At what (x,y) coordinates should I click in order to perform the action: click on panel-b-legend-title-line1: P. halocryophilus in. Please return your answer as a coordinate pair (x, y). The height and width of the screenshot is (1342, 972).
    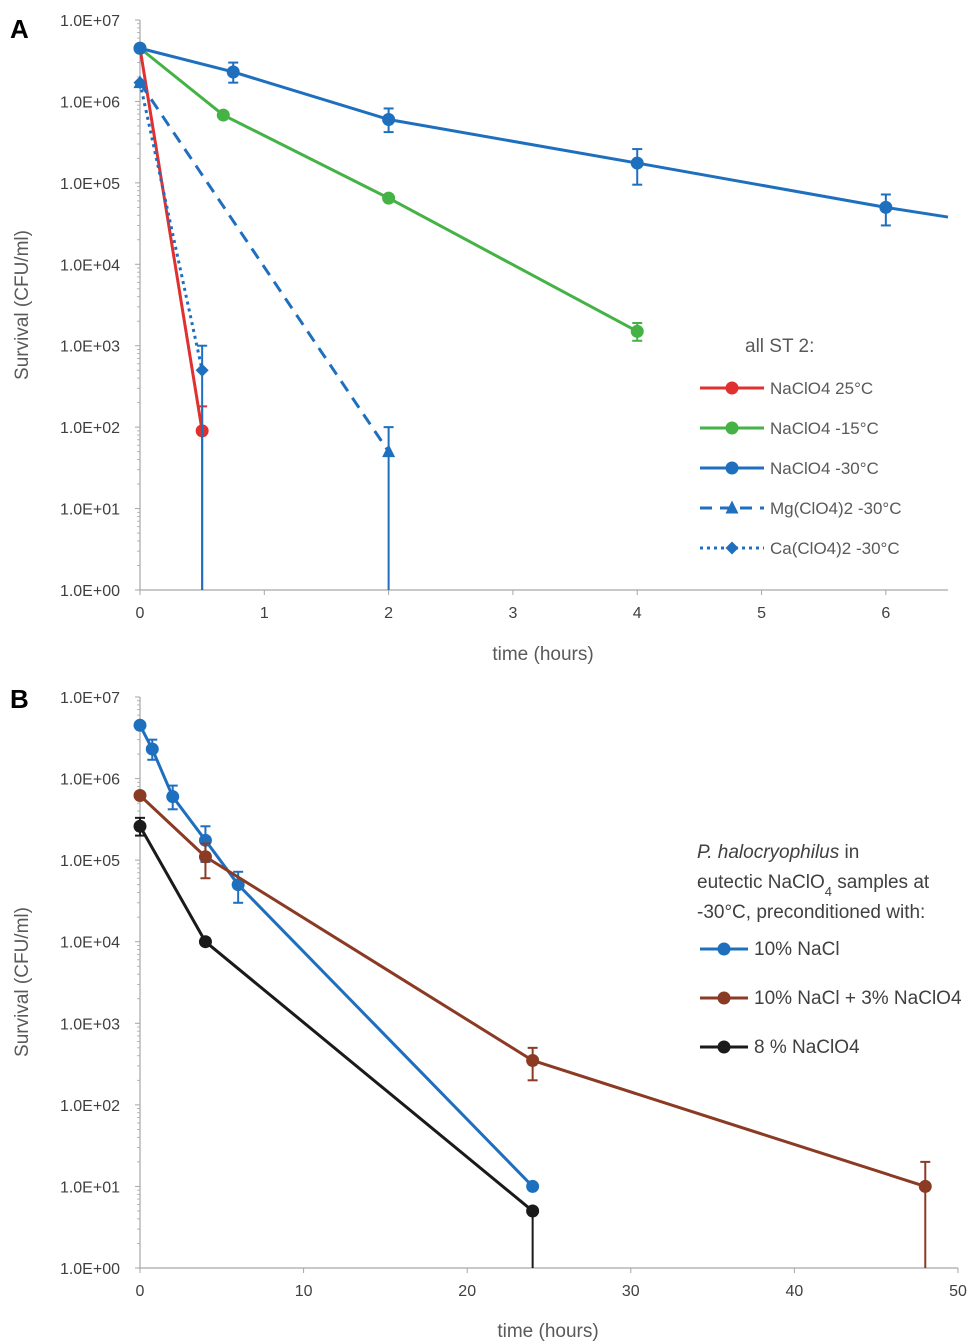
    Looking at the image, I should click on (778, 852).